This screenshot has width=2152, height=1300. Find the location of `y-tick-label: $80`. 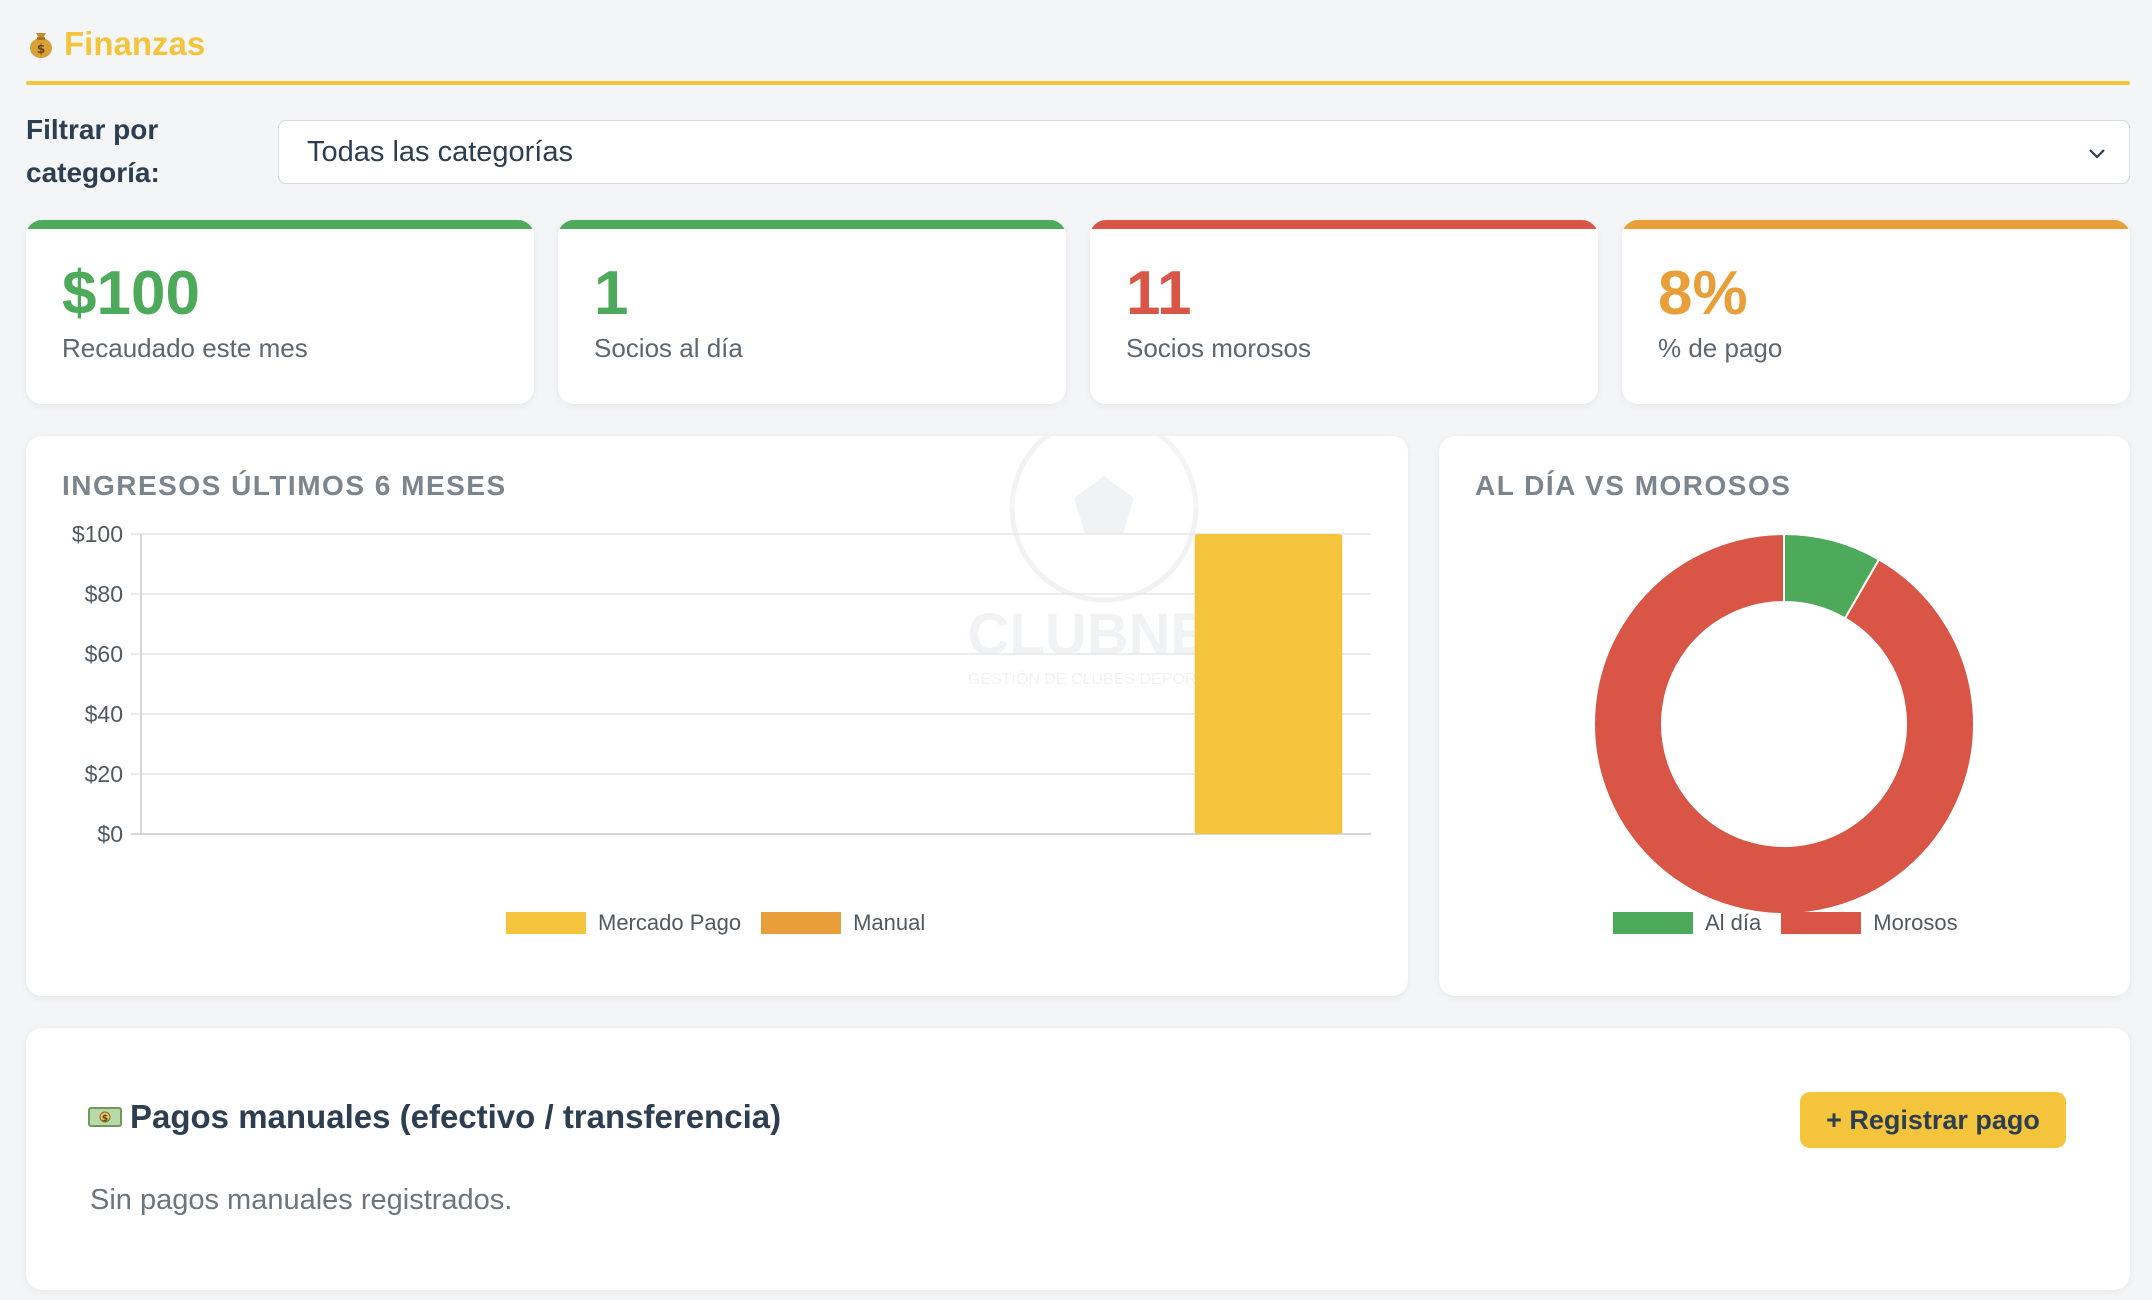

y-tick-label: $80 is located at coordinates (104, 594).